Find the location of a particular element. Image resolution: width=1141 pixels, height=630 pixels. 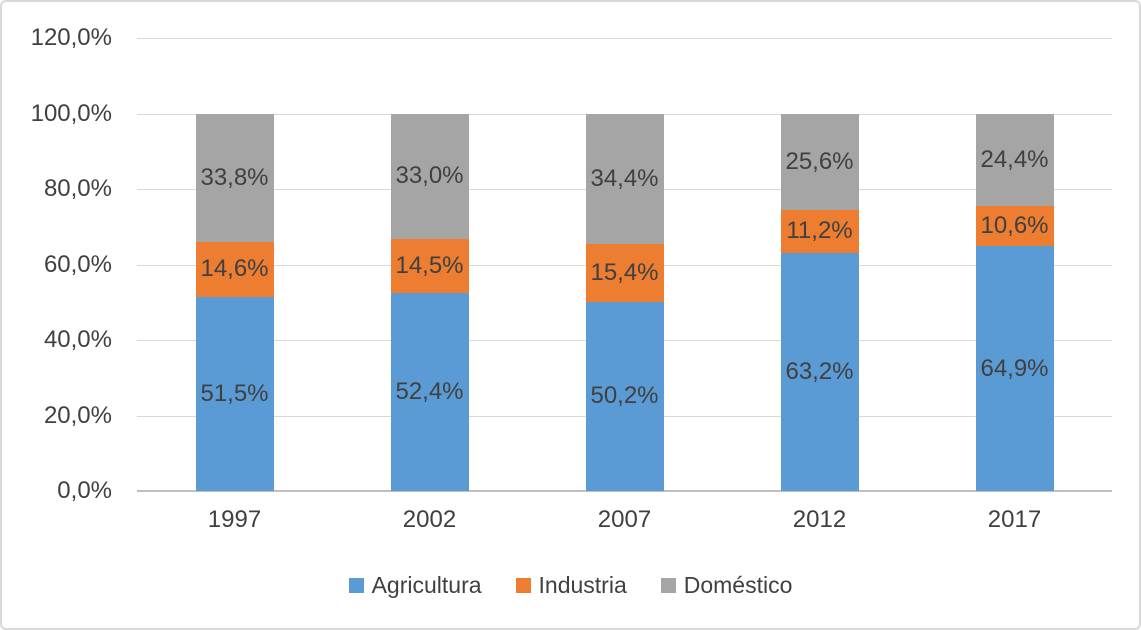

data-label: 10,6% is located at coordinates (1014, 226).